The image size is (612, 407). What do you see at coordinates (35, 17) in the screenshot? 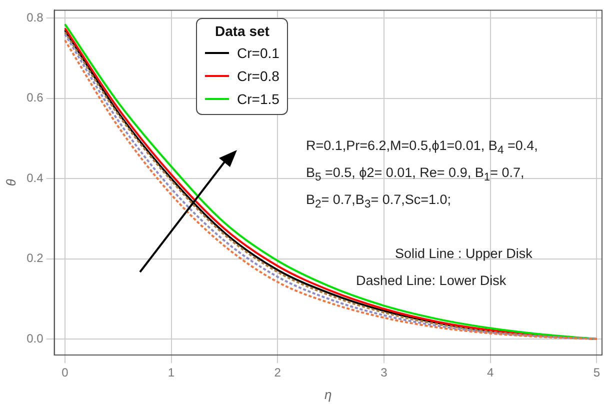
I see `y-tick-label: 0.8` at bounding box center [35, 17].